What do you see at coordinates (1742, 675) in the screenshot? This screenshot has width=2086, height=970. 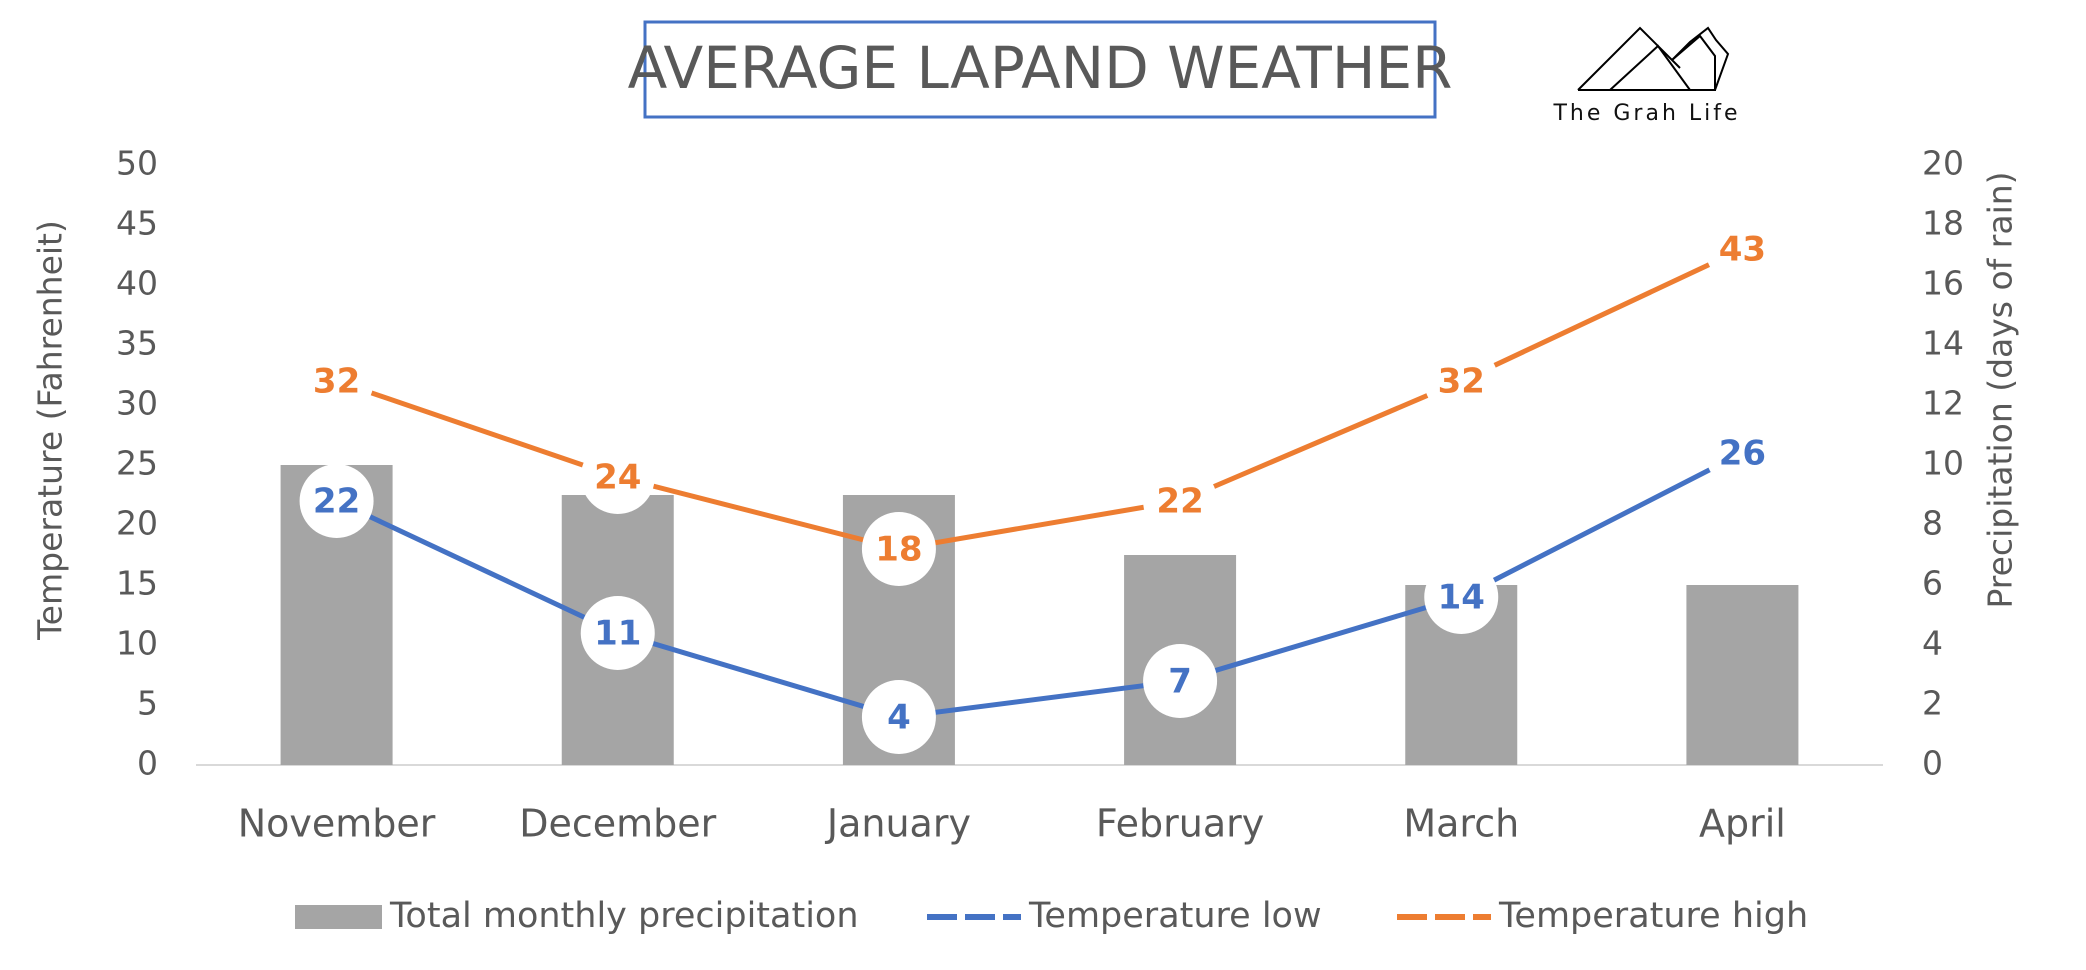 I see `bar` at bounding box center [1742, 675].